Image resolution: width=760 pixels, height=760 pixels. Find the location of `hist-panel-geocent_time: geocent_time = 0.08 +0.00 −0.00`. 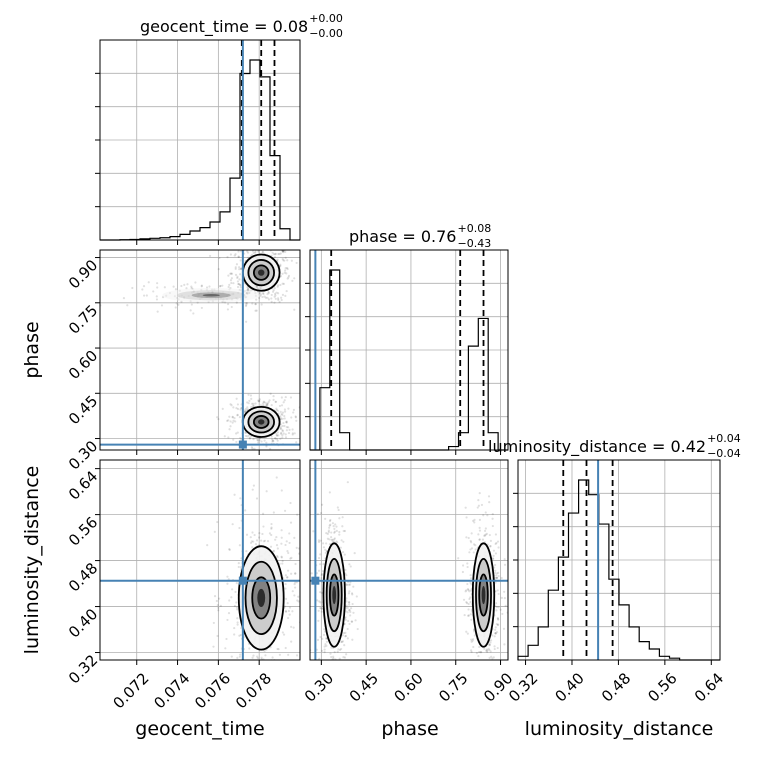

hist-panel-geocent_time: geocent_time = 0.08 +0.00 −0.00 is located at coordinates (219, 128).